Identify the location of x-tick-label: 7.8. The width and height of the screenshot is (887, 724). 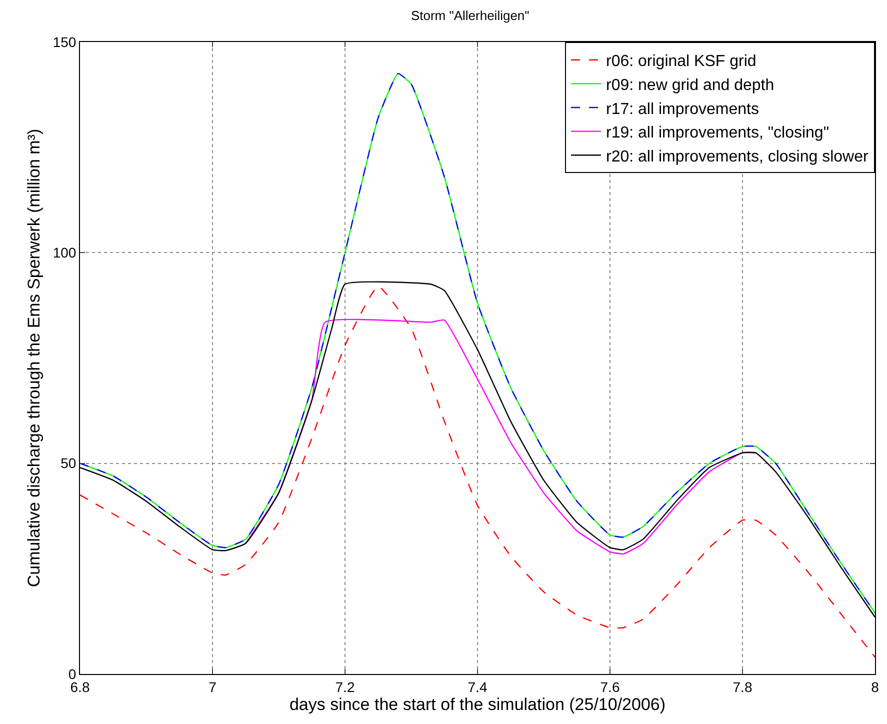
(742, 686).